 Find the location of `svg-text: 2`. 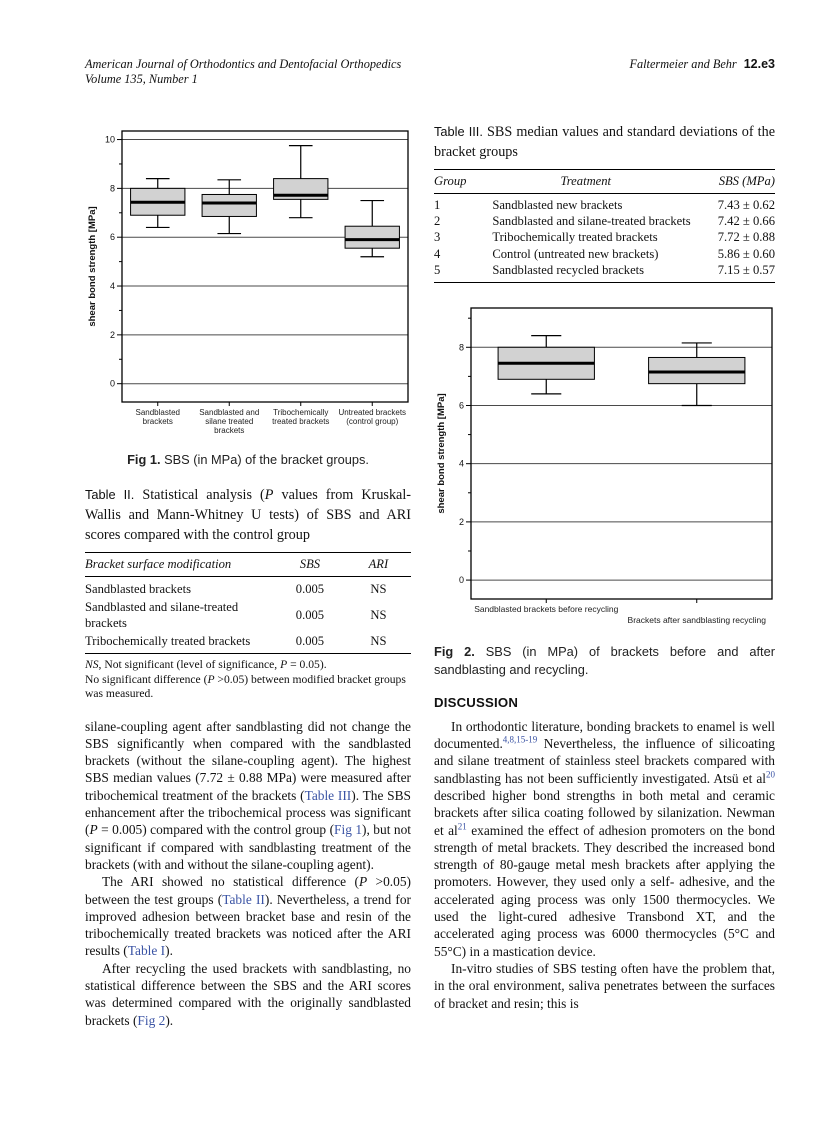

svg-text: 2 is located at coordinates (461, 522).